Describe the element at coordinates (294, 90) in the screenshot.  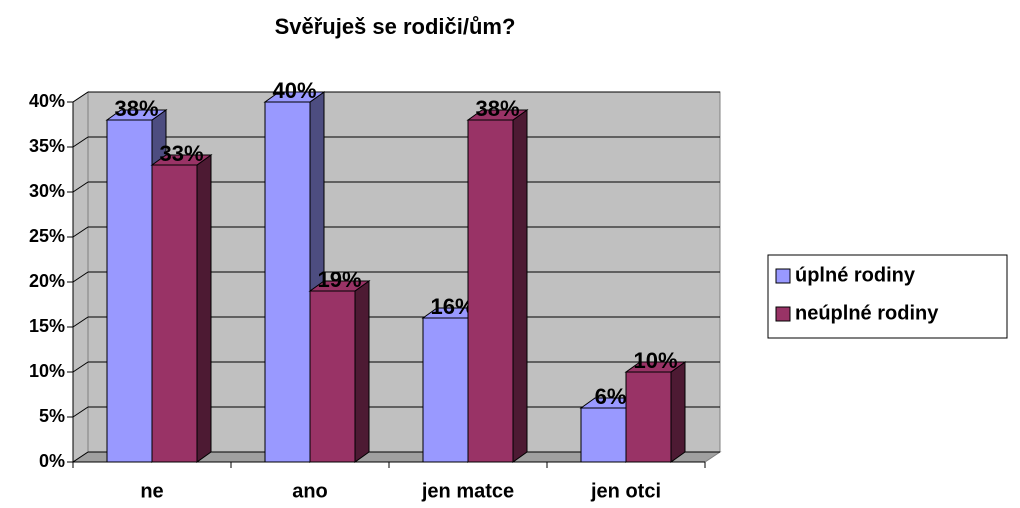
I see `data-label: 40%` at that location.